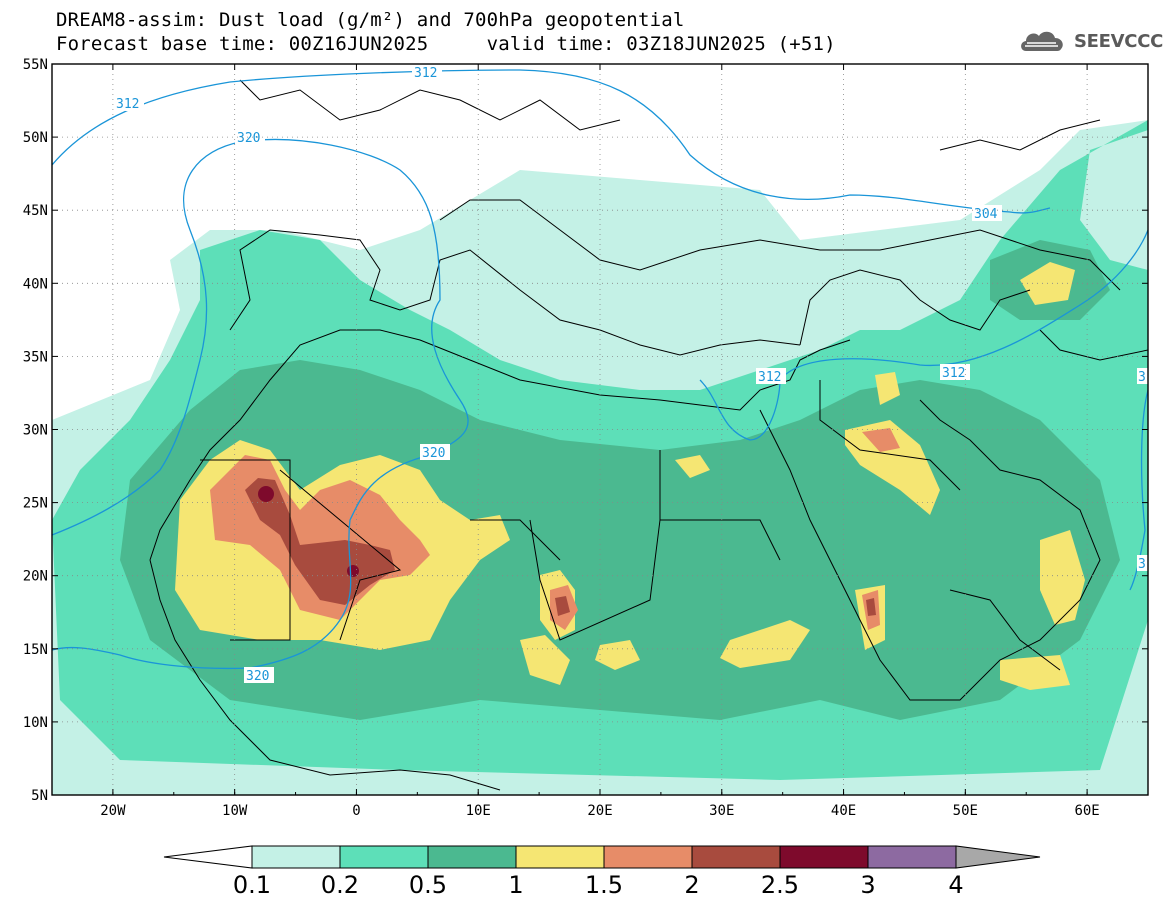 Image resolution: width=1165 pixels, height=907 pixels. Describe the element at coordinates (252, 885) in the screenshot. I see `colorbar-label: 0.1` at that location.